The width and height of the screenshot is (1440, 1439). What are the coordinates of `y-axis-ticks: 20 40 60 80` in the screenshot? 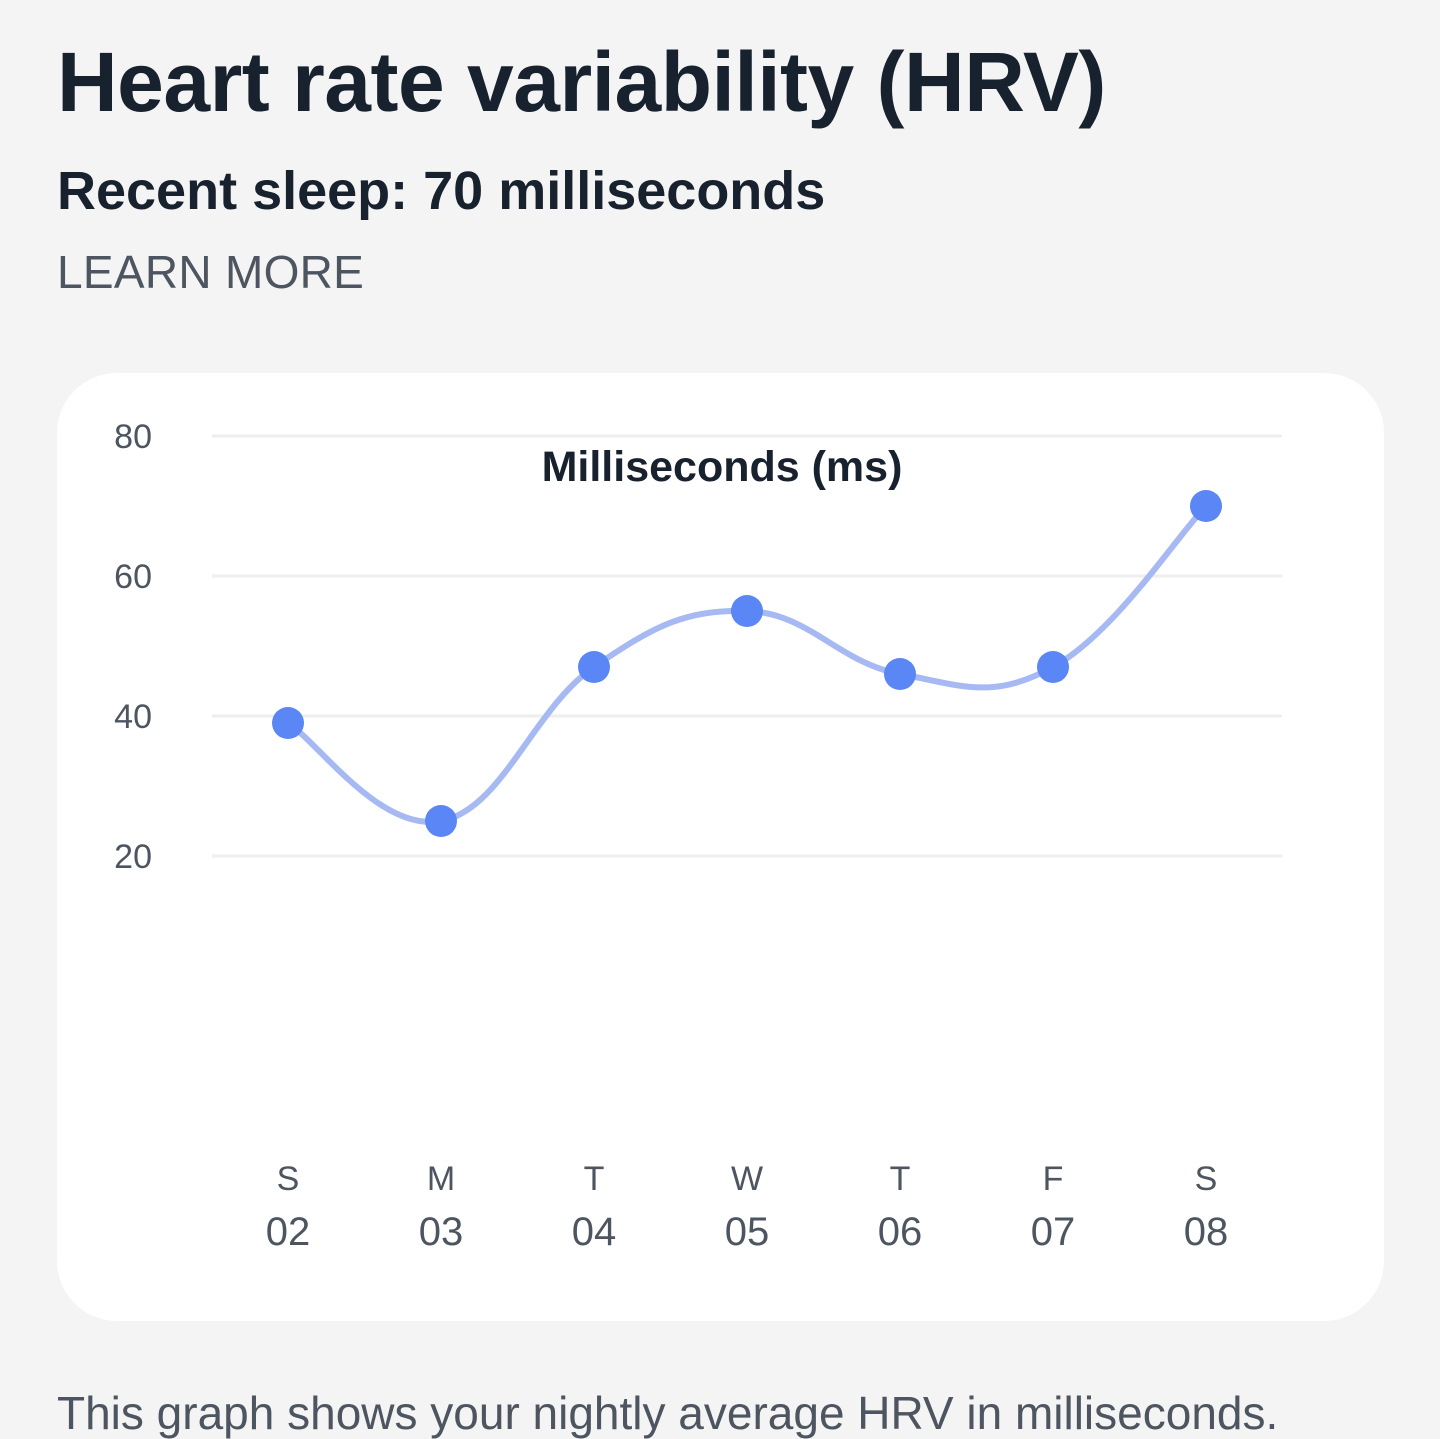 It's located at (133, 647).